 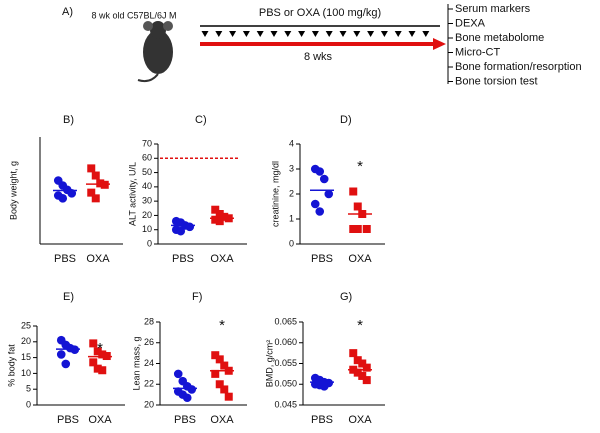 What do you see at coordinates (65, 189) in the screenshot?
I see `chart: B) Body weight, g PBS OXA` at bounding box center [65, 189].